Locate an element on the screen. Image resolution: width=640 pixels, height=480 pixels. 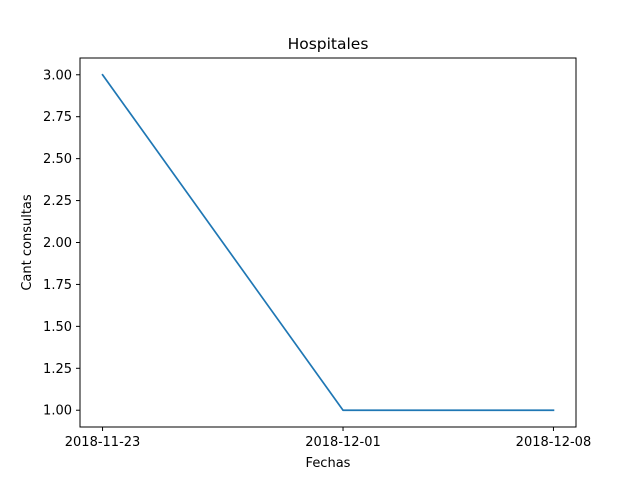
y-tick-label: 1.75 is located at coordinates (57, 285).